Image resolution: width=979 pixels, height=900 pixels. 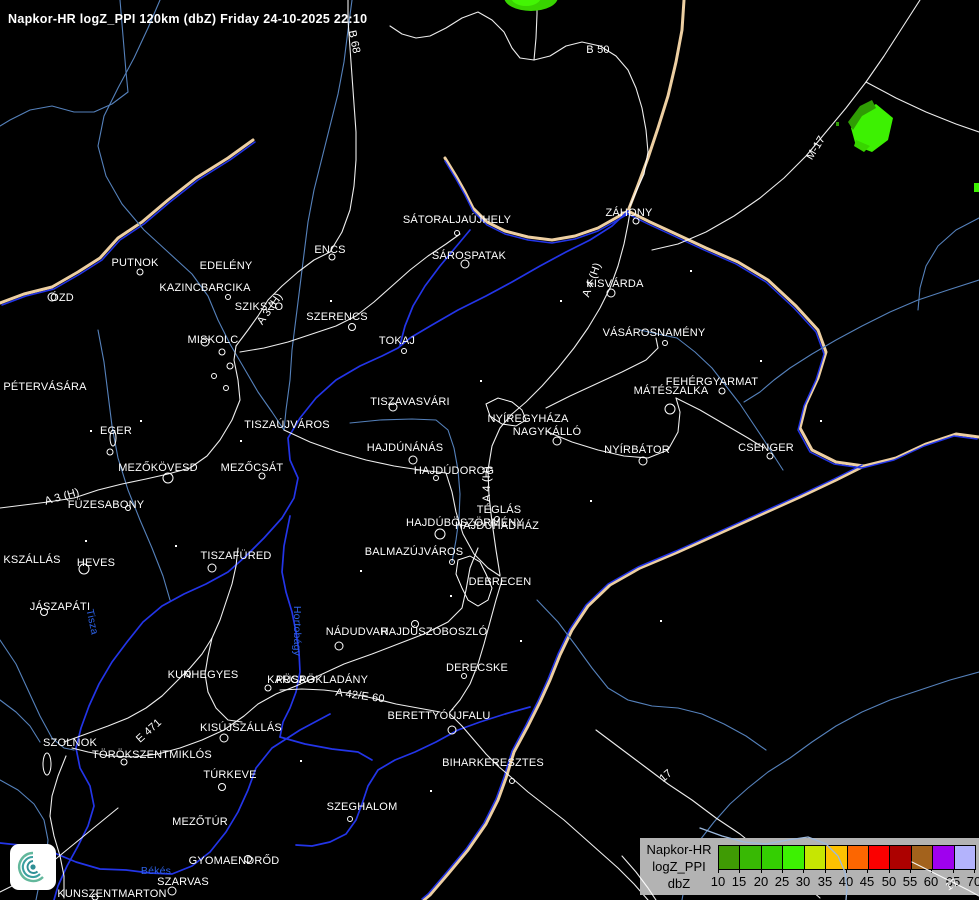 I want to click on city-label: SÁTORALJAÚJHELY, so click(x=457, y=220).